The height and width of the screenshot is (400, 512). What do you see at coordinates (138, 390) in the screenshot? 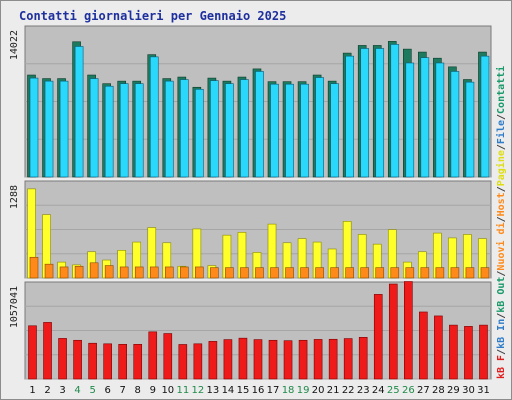
I see `x-tick-label: 8` at bounding box center [138, 390].